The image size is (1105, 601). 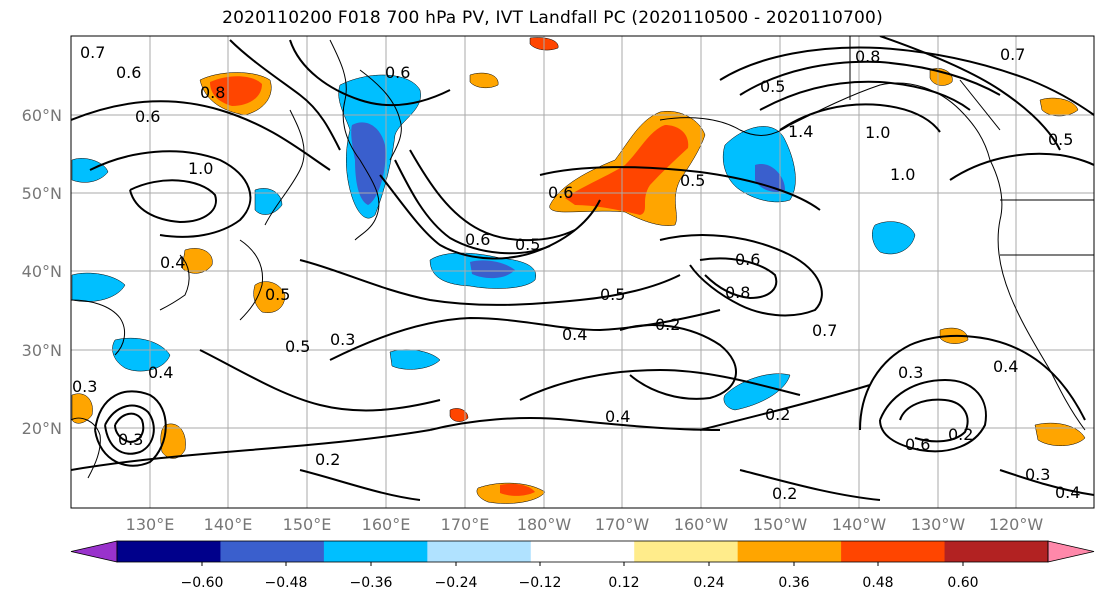 What do you see at coordinates (877, 583) in the screenshot?
I see `colorbar-tick-label: 0.48` at bounding box center [877, 583].